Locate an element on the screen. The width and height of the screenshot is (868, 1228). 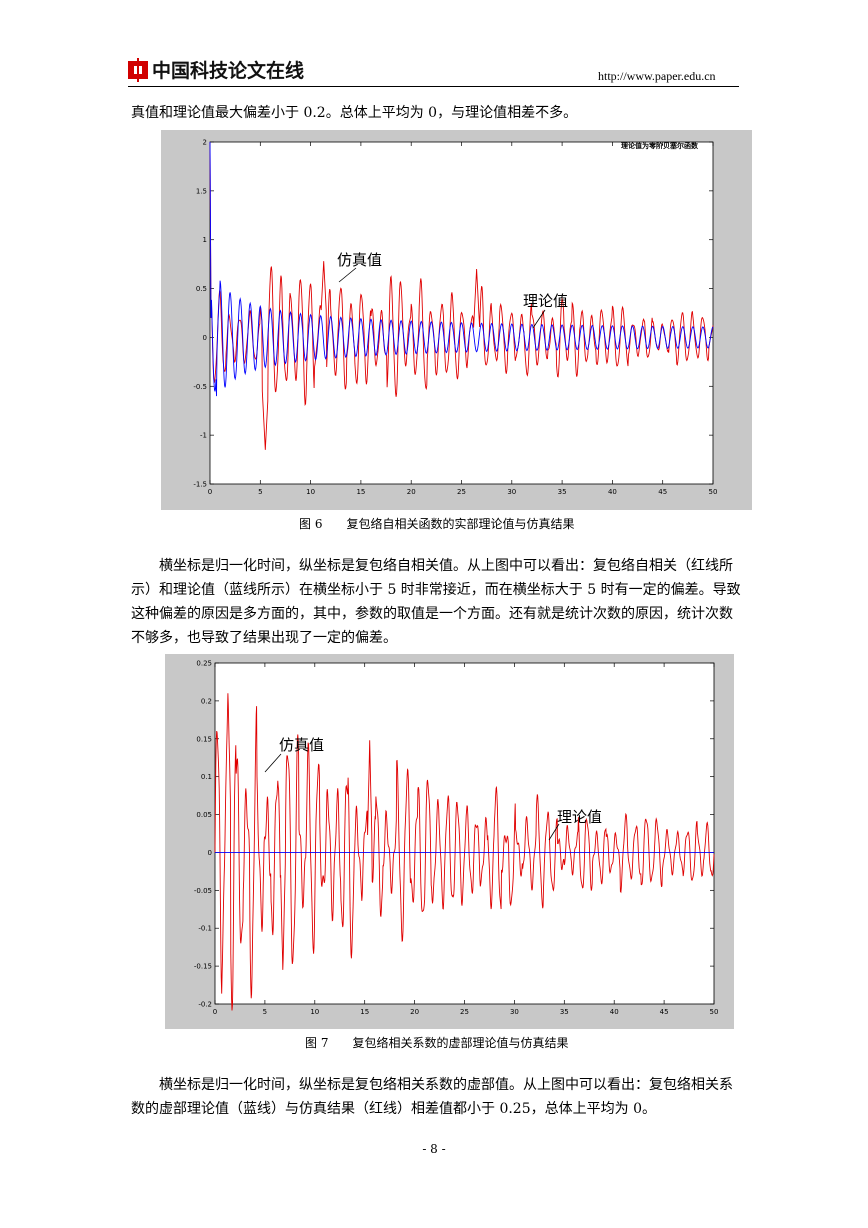
journal-logo: 中国科技论文在线 is located at coordinates (223, 72).